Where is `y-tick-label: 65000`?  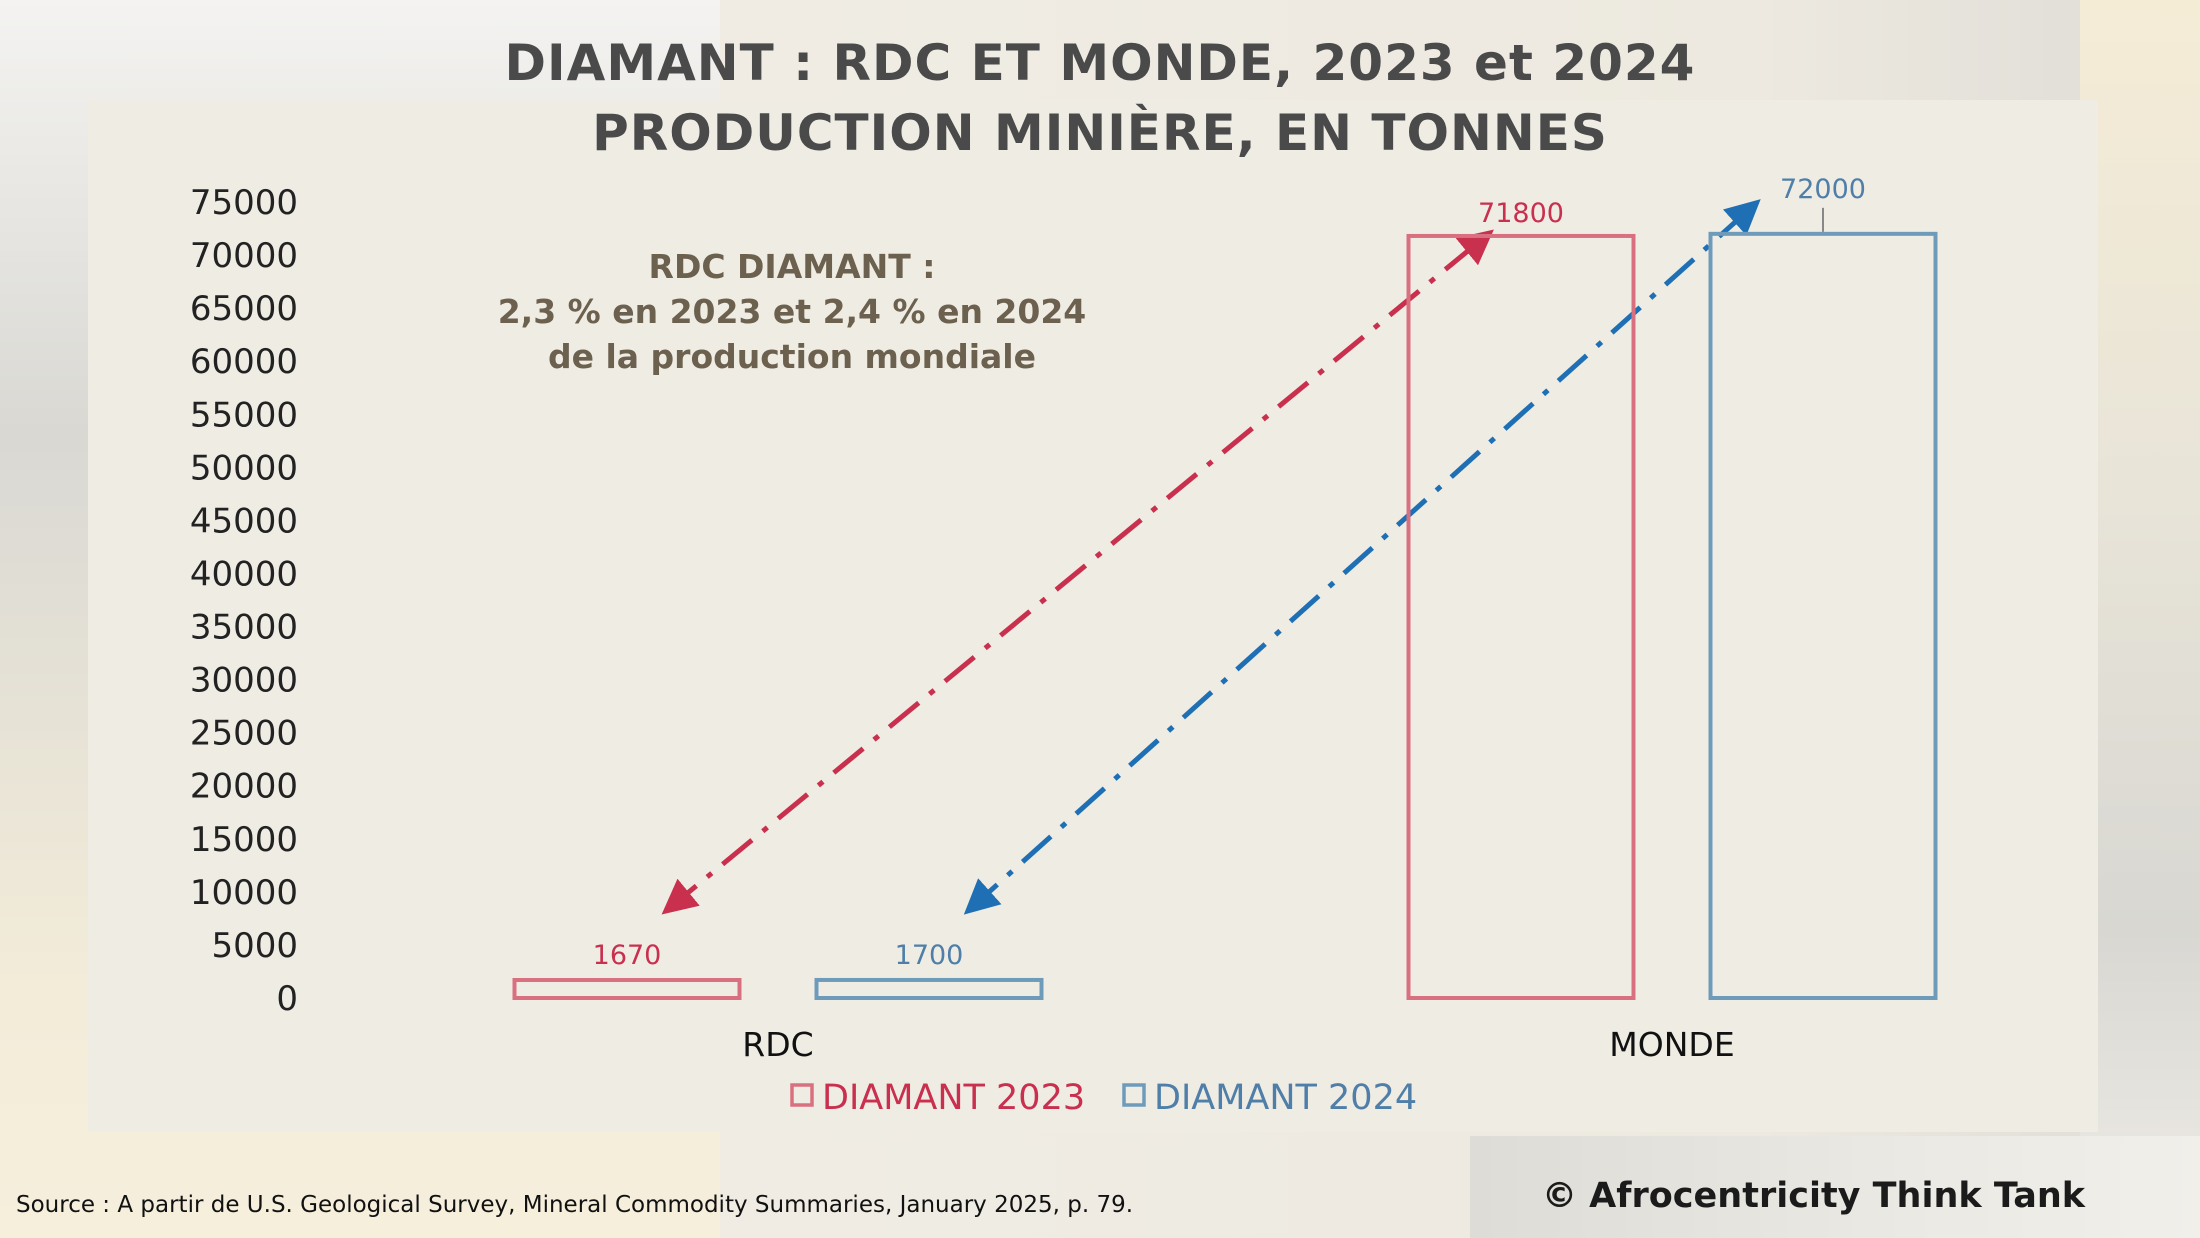 y-tick-label: 65000 is located at coordinates (244, 309).